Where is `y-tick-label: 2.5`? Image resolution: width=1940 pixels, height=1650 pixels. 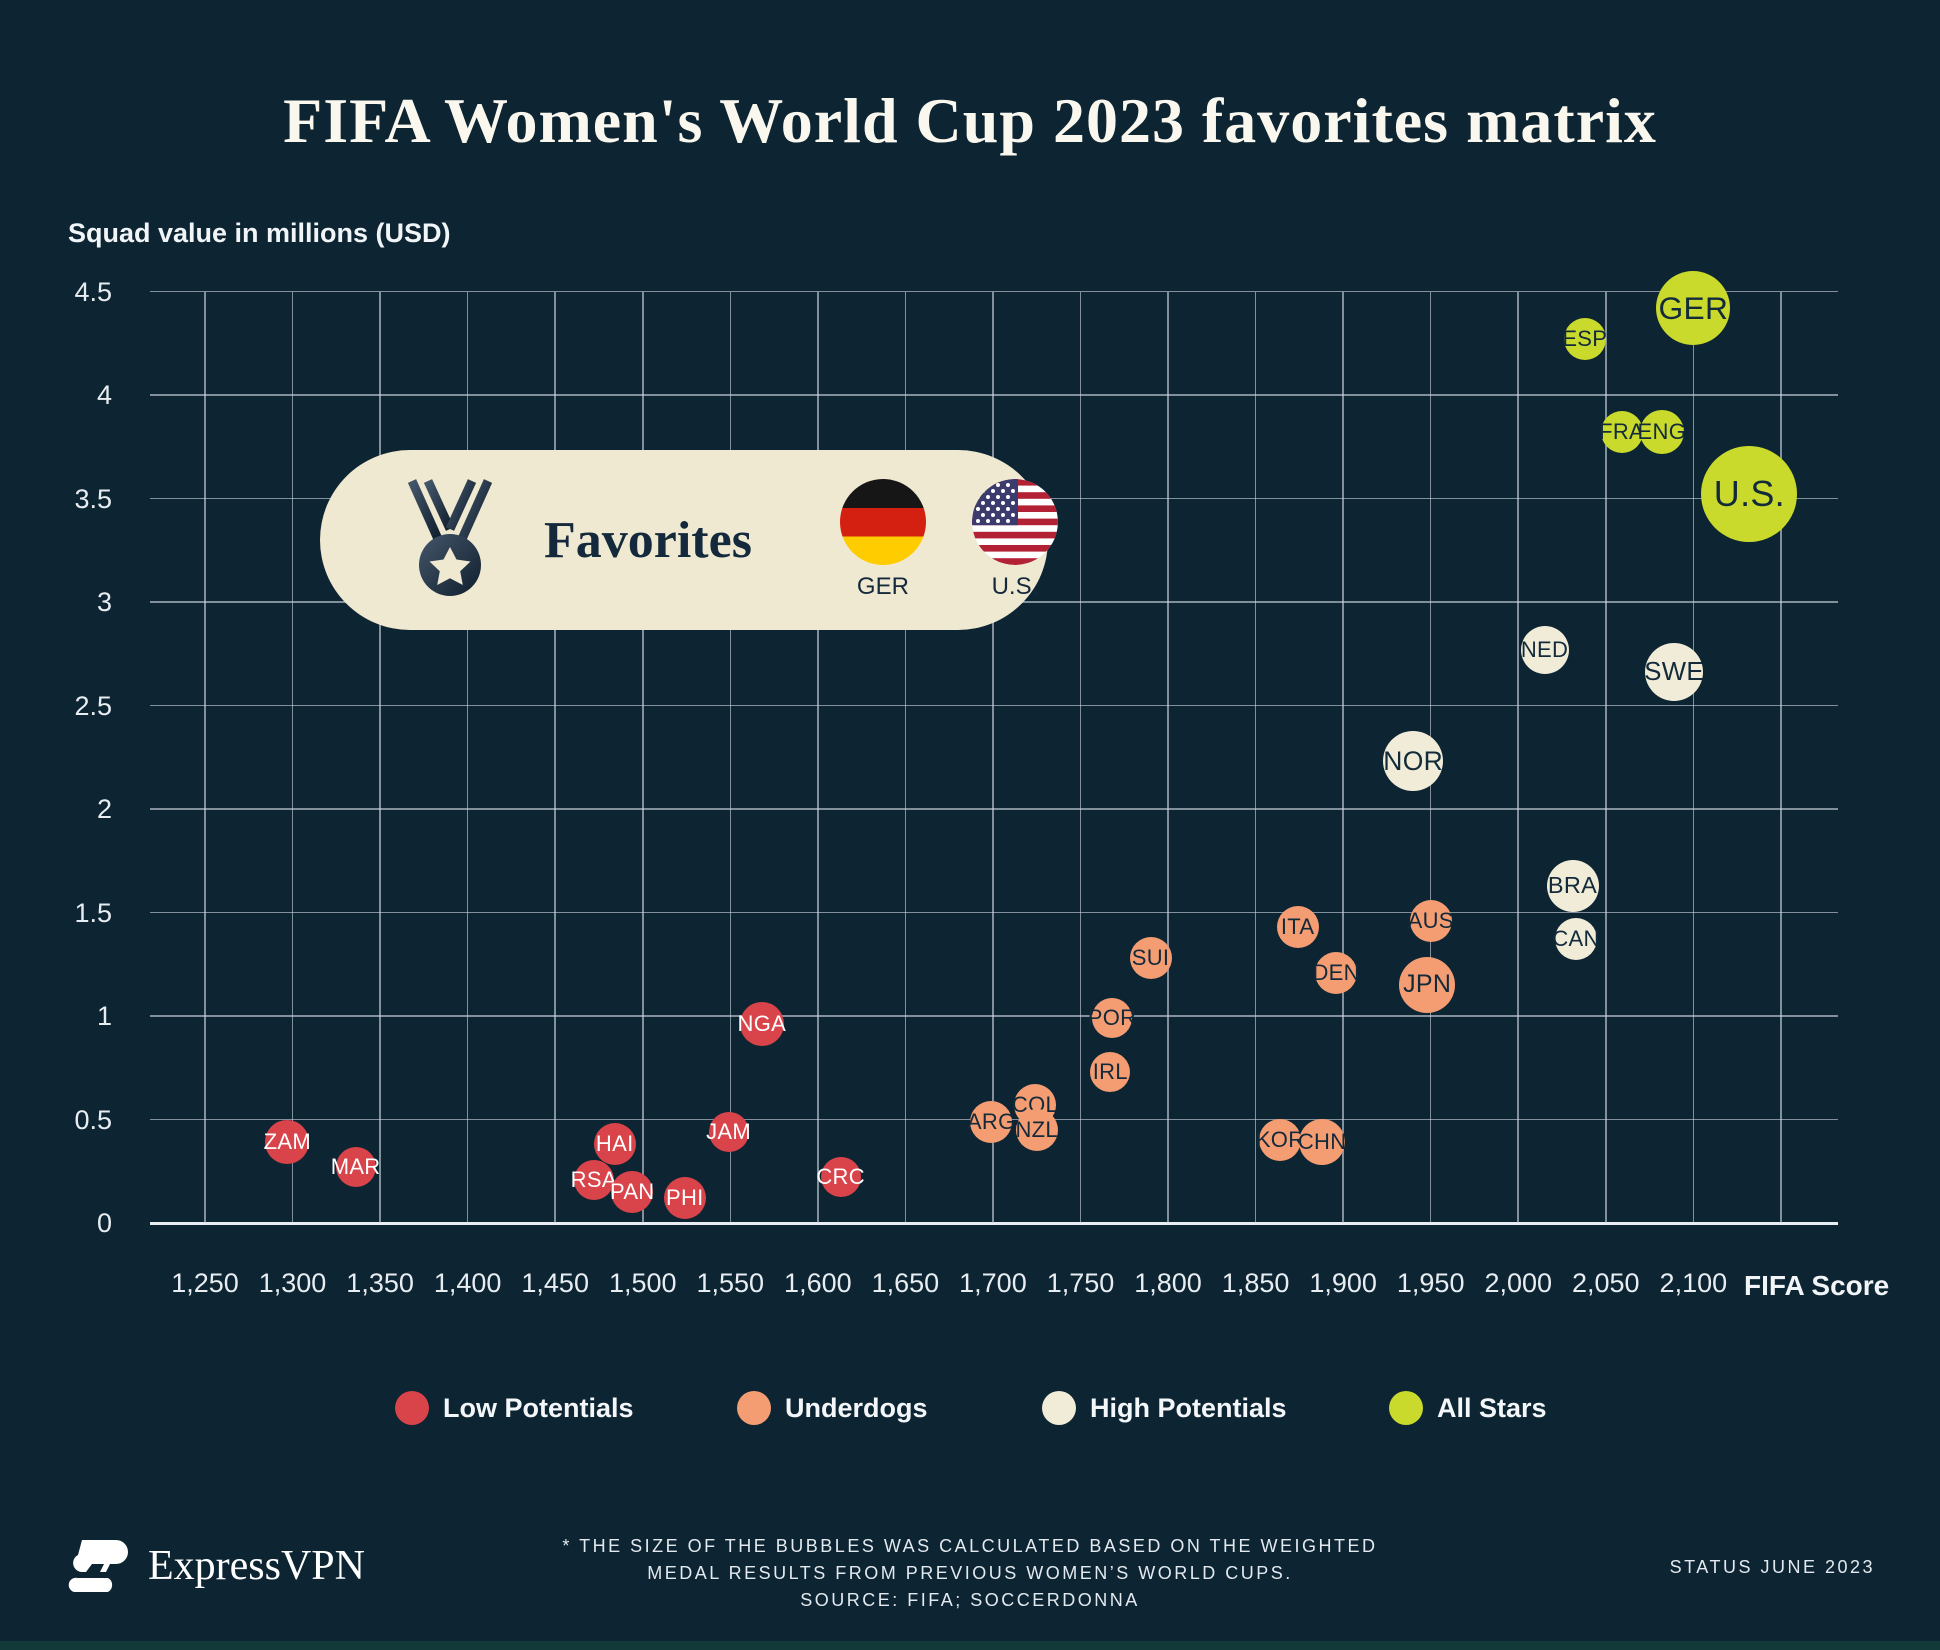 y-tick-label: 2.5 is located at coordinates (93, 705).